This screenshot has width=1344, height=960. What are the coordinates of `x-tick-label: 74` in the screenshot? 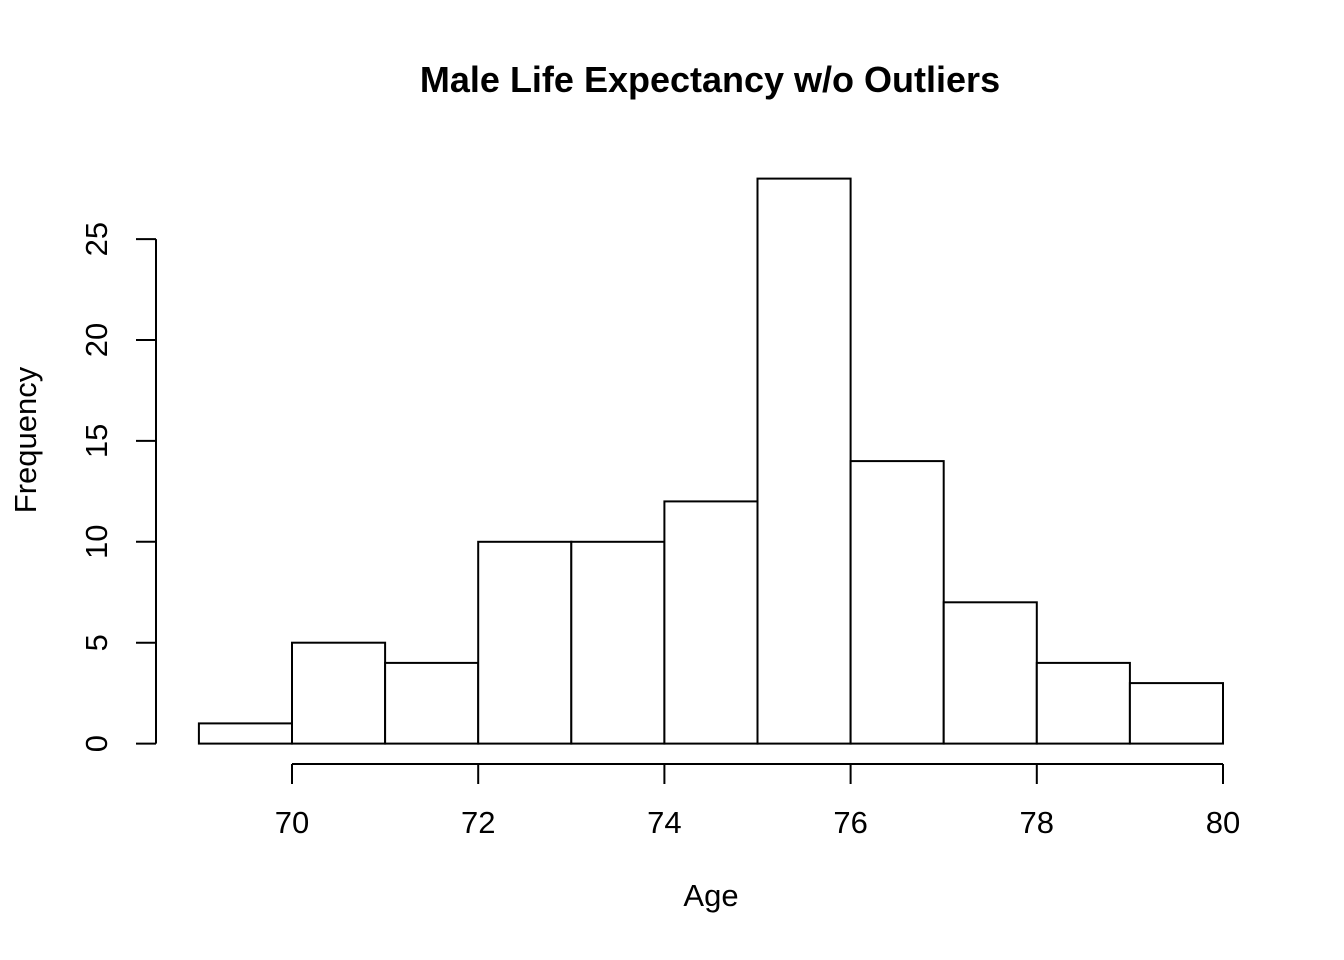 It's located at (664, 822).